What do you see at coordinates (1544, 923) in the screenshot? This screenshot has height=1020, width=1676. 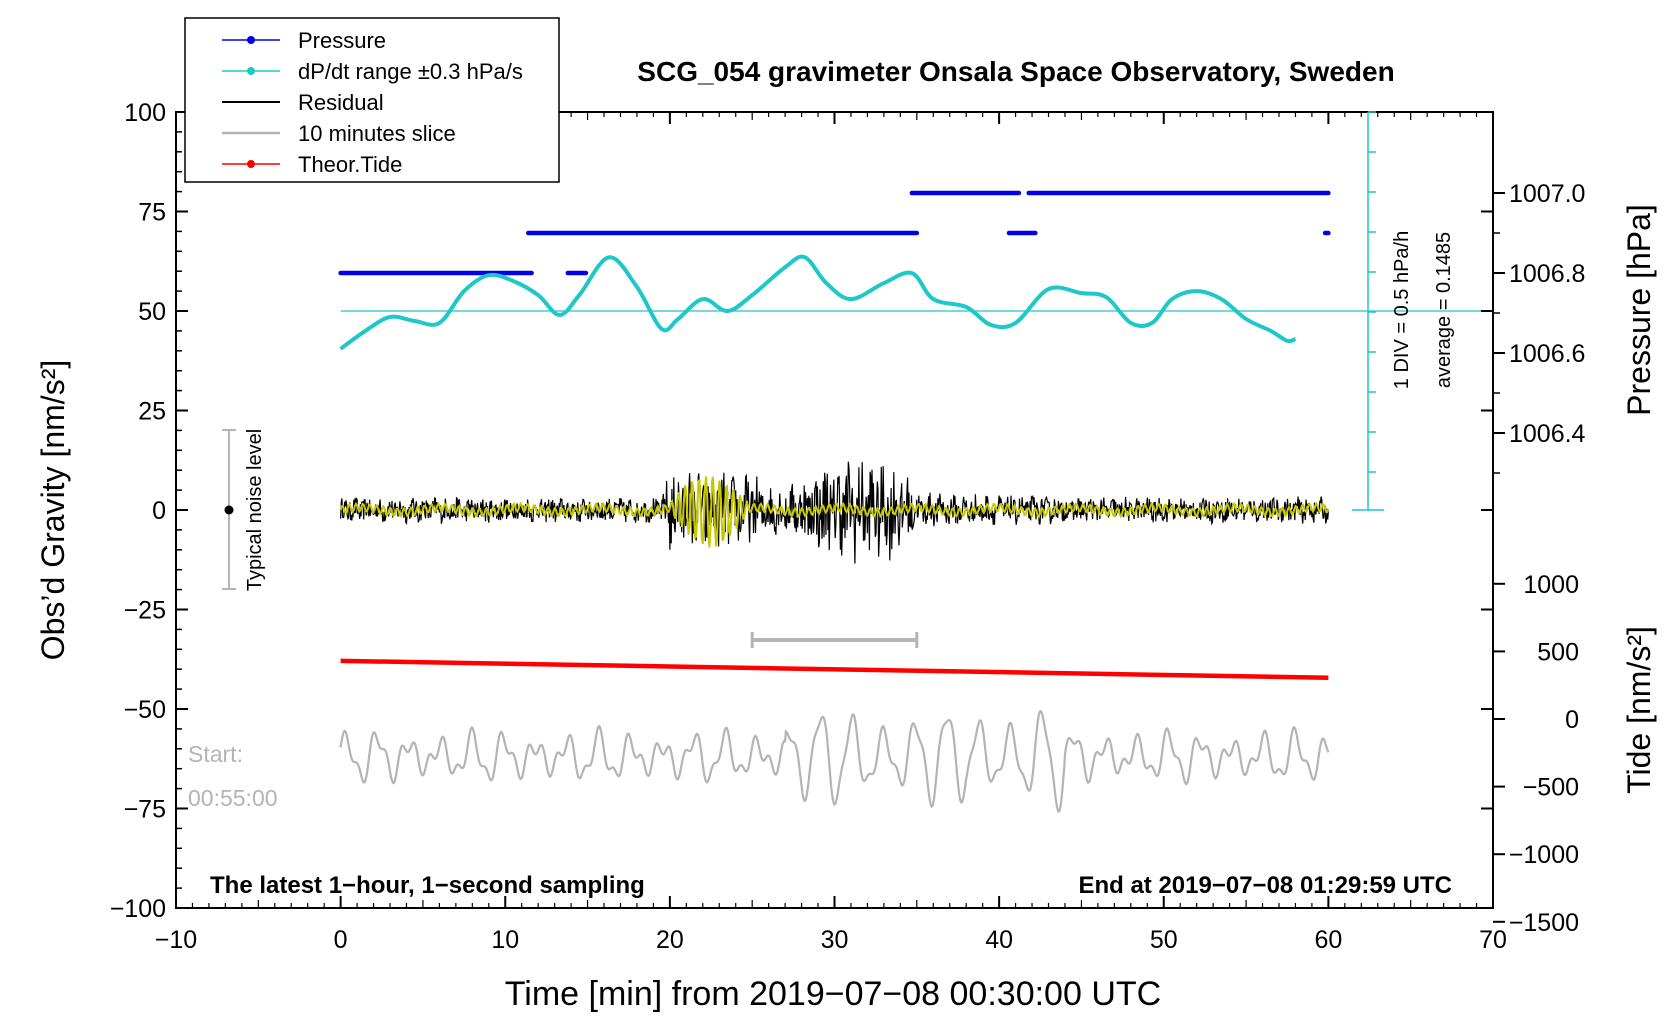 I see `tide-tick-label: −1500` at bounding box center [1544, 923].